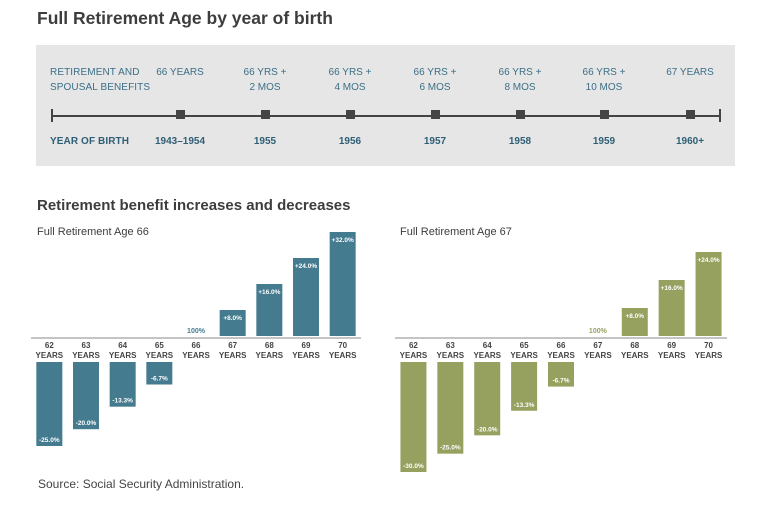 This screenshot has height=512, width=768. What do you see at coordinates (604, 141) in the screenshot?
I see `timeline-birth-year-6: 1959` at bounding box center [604, 141].